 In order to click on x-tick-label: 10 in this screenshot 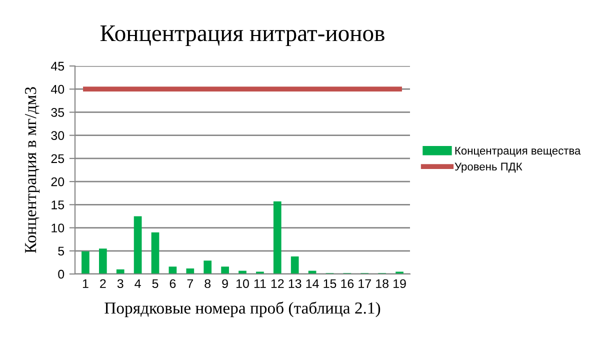, I will do `click(242, 283)`.